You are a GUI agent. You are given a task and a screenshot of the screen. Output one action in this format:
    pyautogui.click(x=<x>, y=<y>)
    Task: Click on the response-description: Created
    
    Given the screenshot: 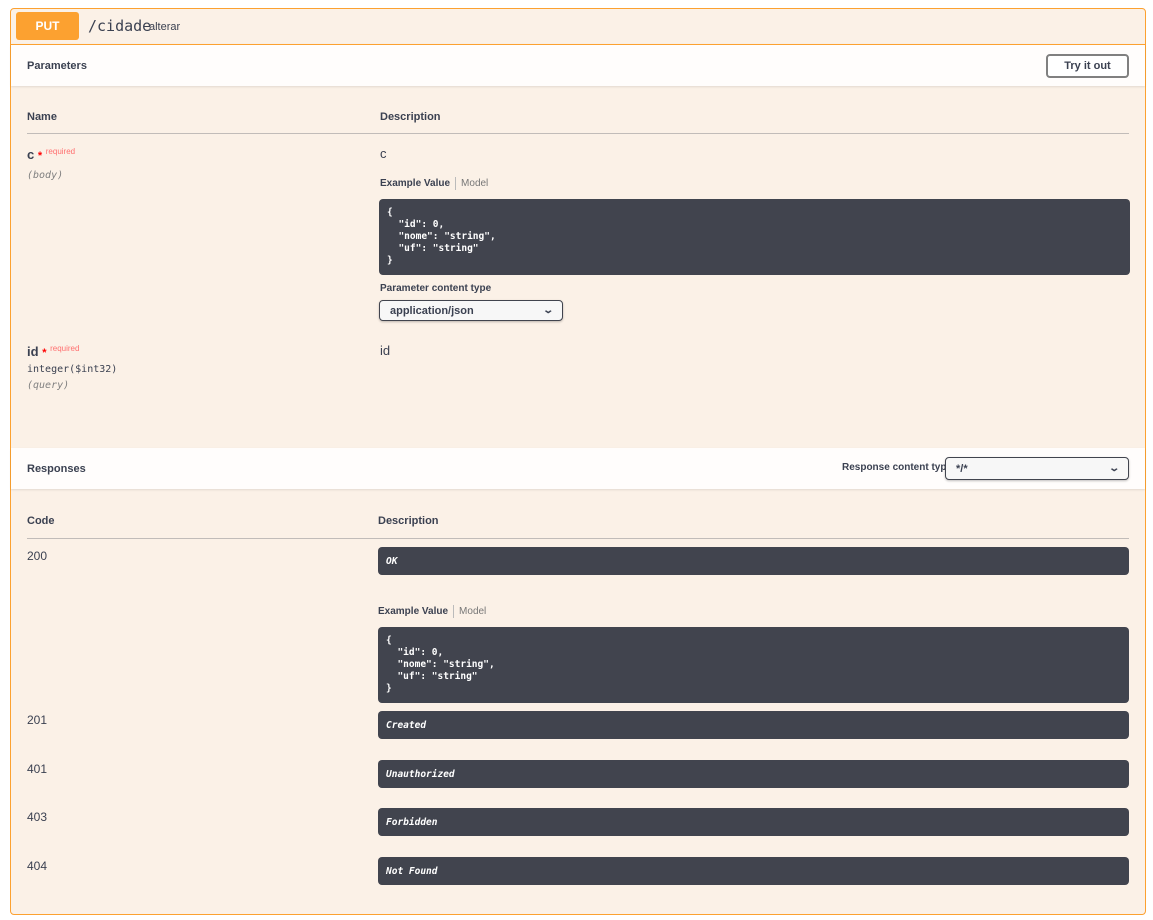 What is the action you would take?
    pyautogui.click(x=753, y=725)
    